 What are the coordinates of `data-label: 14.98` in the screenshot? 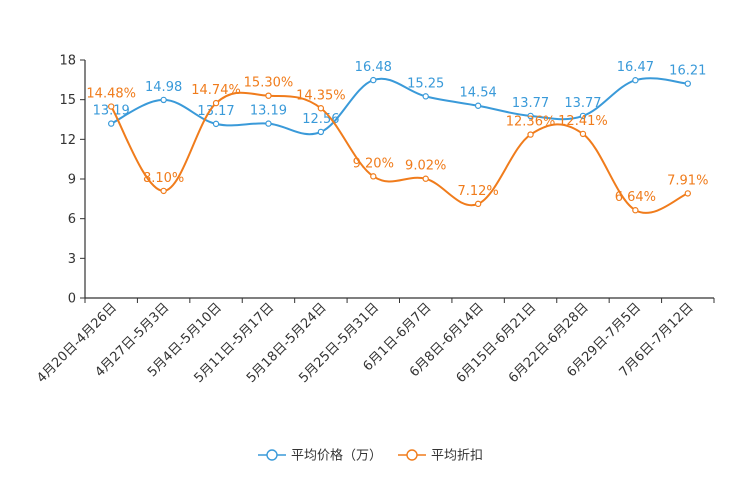 It's located at (163, 87).